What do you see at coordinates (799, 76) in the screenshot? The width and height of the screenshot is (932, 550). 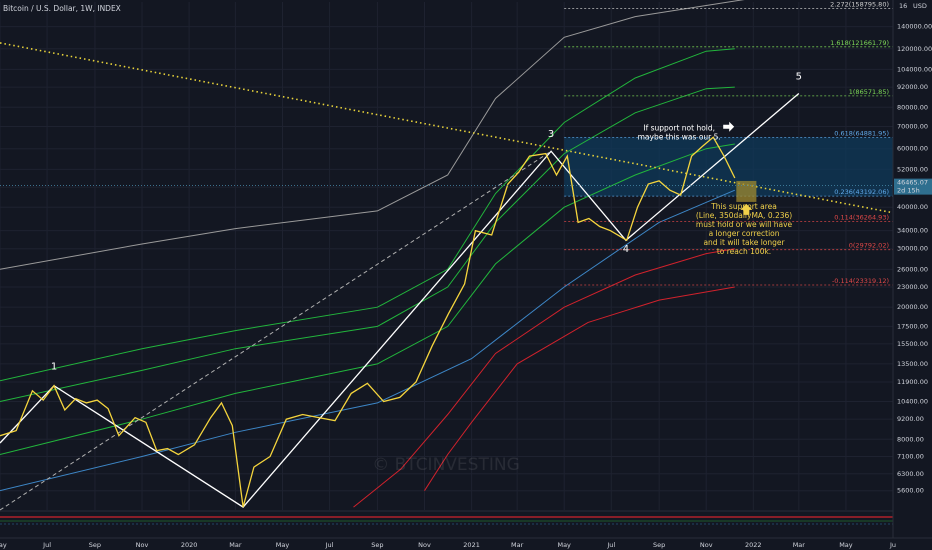 I see `wave-label: 5` at bounding box center [799, 76].